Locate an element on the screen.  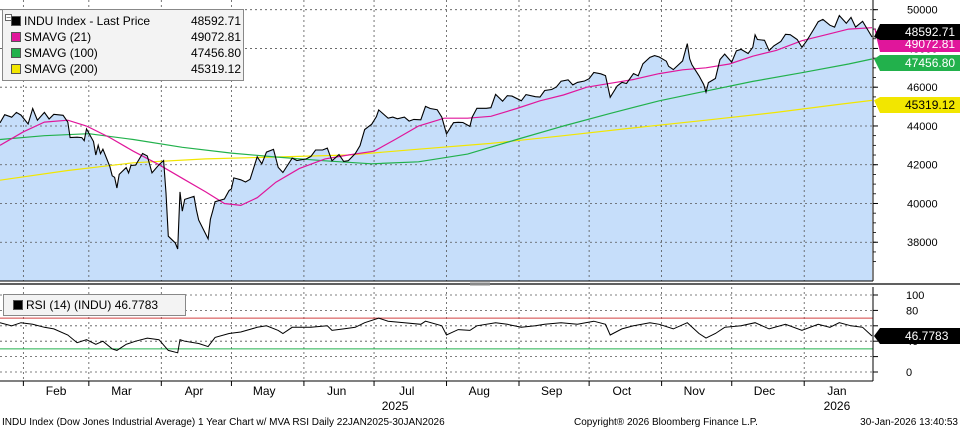
x-month-label: Mar is located at coordinates (121, 391).